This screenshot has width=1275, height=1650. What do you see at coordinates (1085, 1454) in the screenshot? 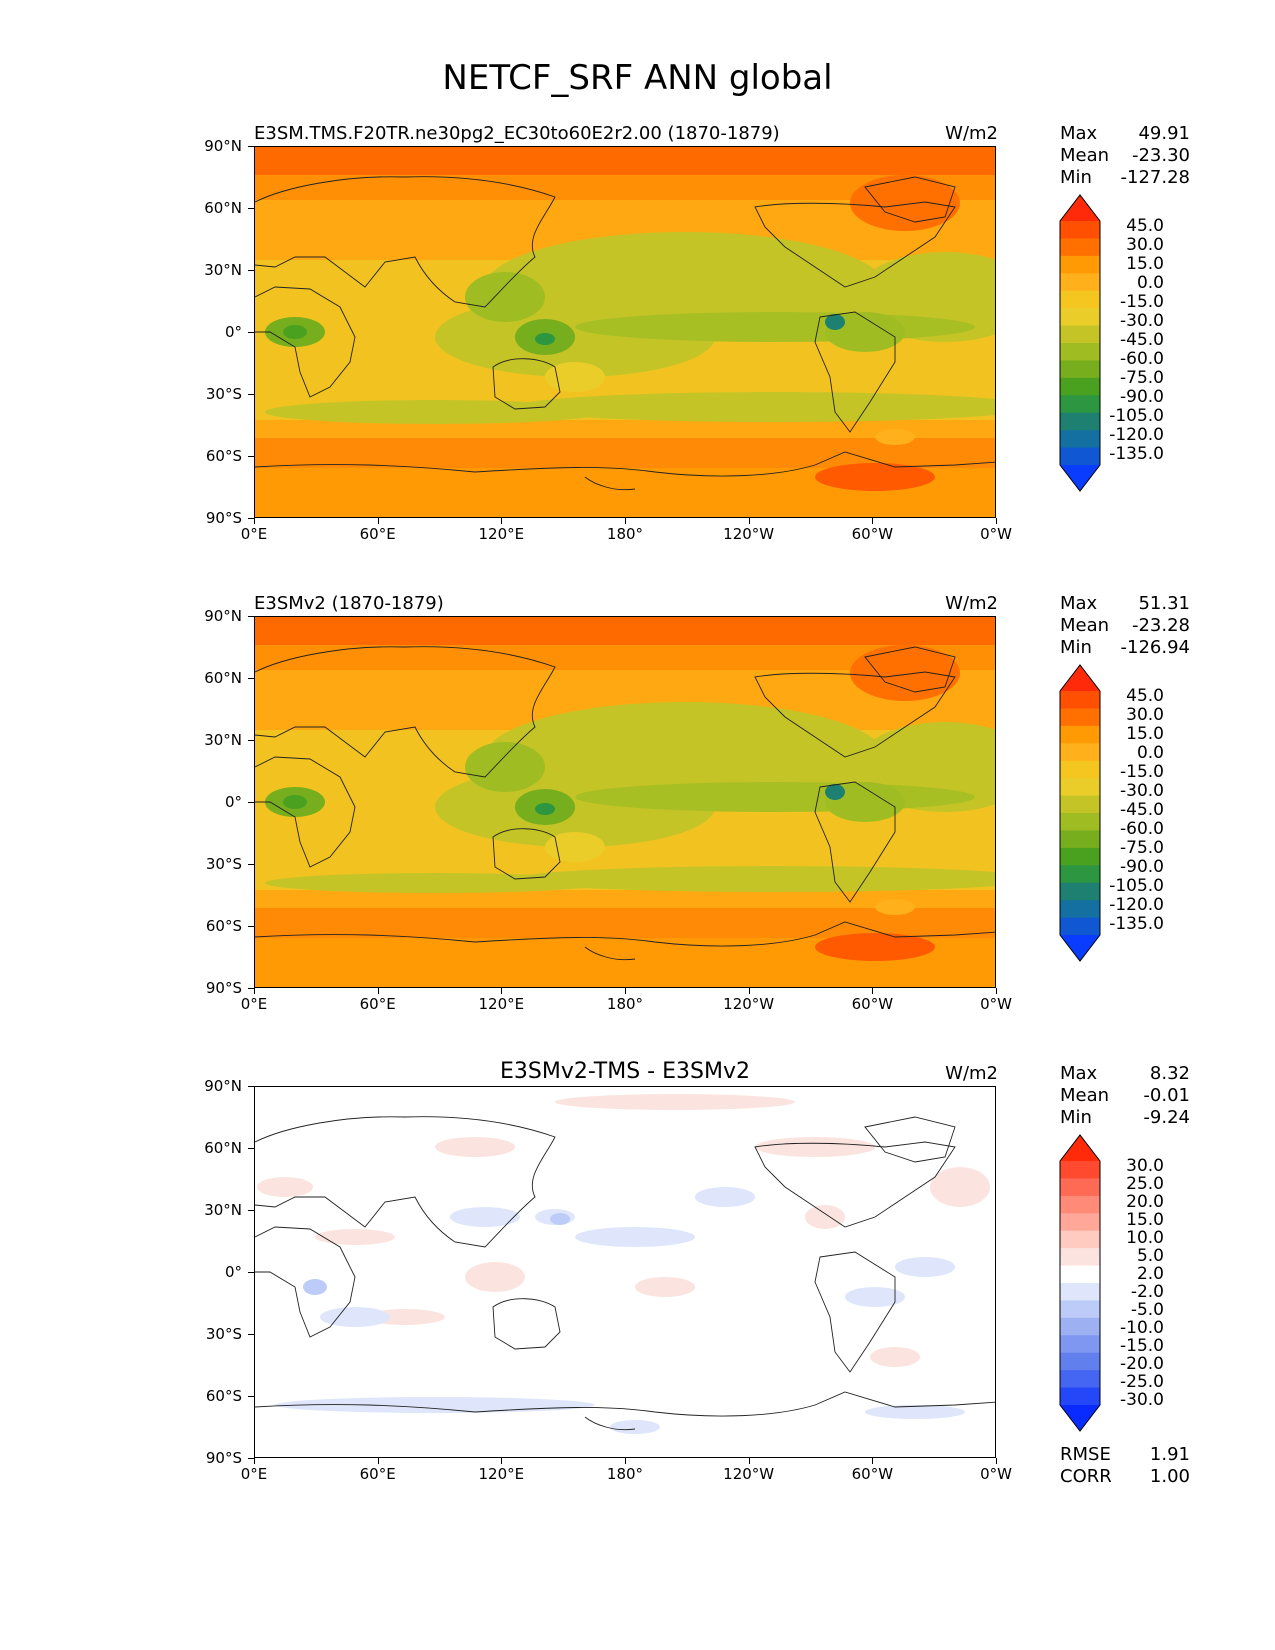
I see `rmse-label: RMSE` at bounding box center [1085, 1454].